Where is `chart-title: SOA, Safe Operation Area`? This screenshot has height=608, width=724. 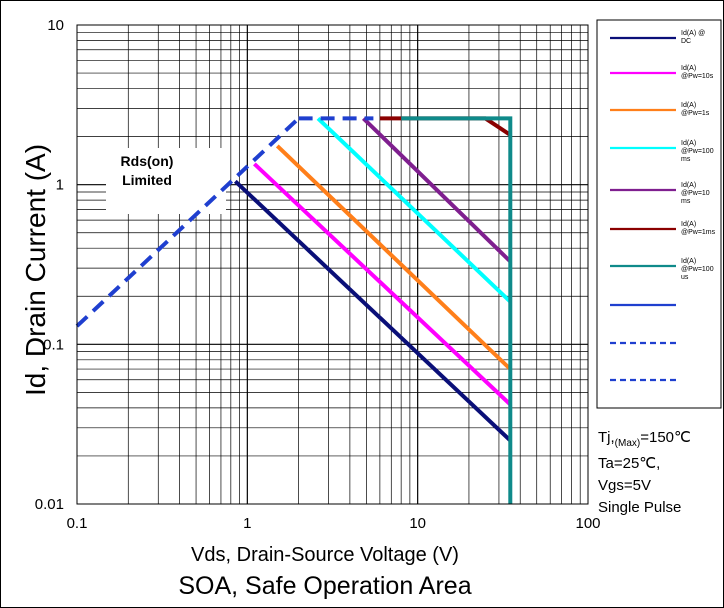
chart-title: SOA, Safe Operation Area is located at coordinates (324, 586).